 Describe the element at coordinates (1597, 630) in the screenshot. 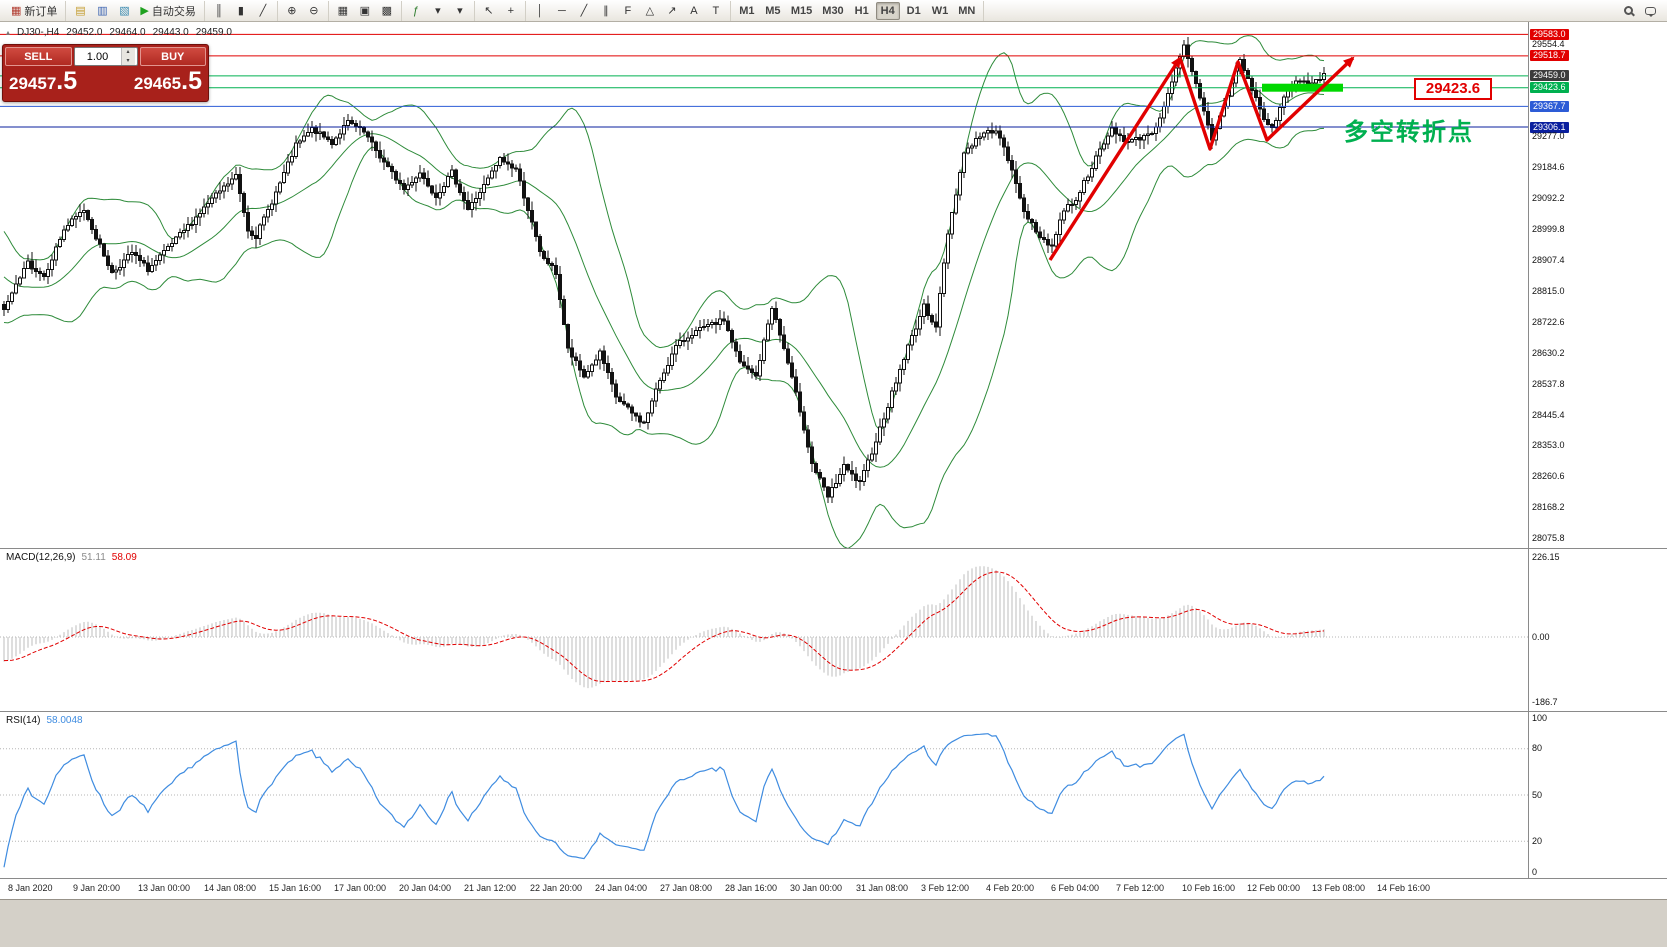

I see `macd-axis: 226.15 0.00 -186.7` at that location.